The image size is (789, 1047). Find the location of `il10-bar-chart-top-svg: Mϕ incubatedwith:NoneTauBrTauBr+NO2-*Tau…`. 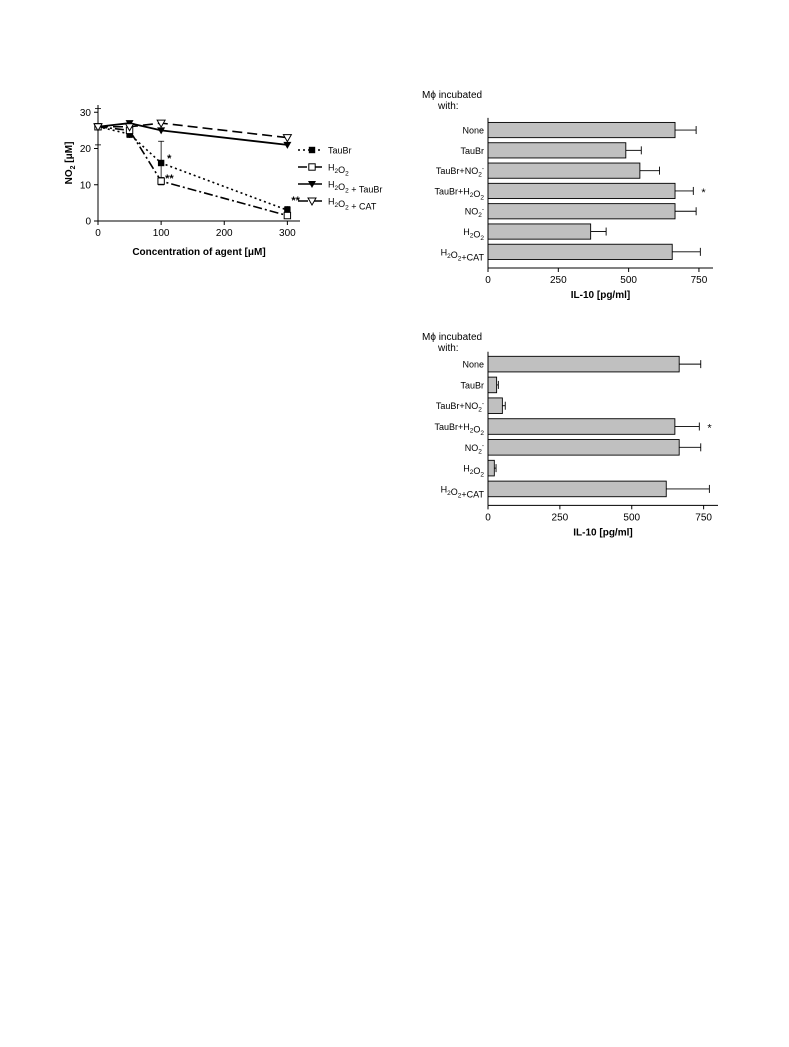

il10-bar-chart-top-svg: Mϕ incubatedwith:NoneTauBrTauBr+NO2-*Tau… is located at coordinates (567, 195).